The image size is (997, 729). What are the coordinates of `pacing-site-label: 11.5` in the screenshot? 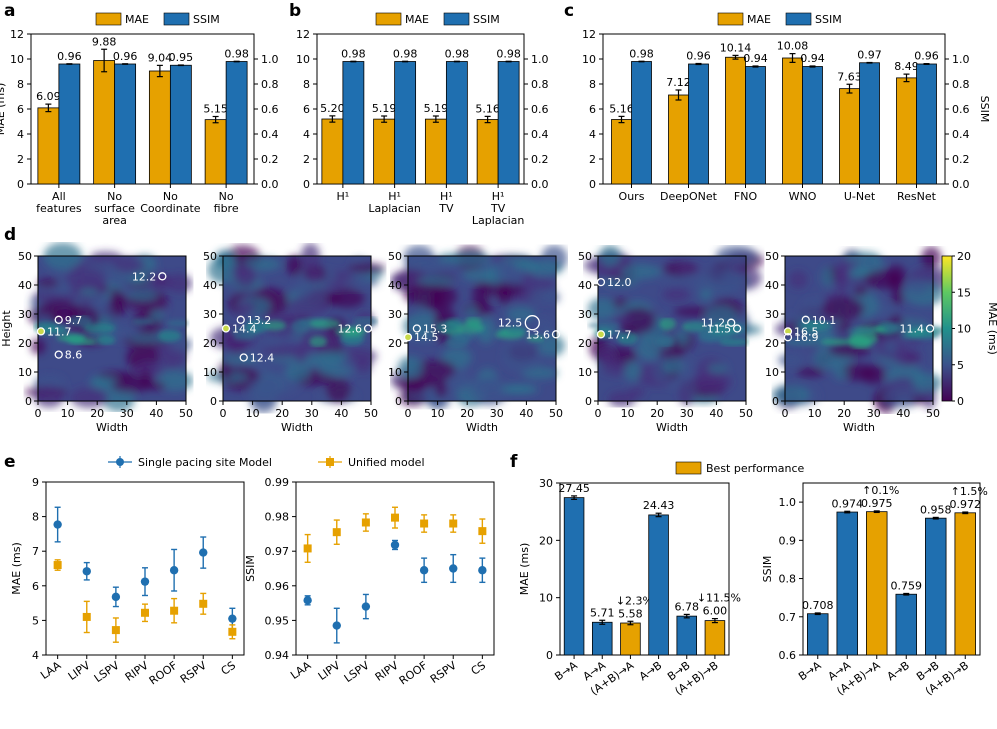 It's located at (719, 329).